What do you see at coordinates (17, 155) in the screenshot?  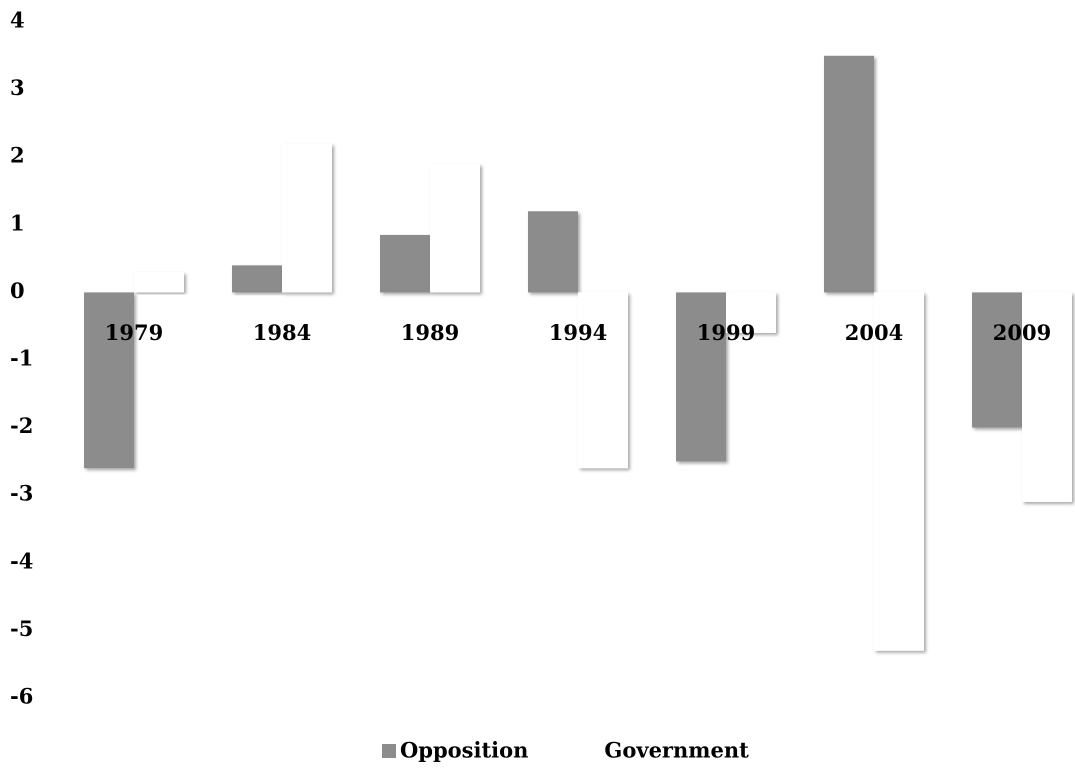 I see `y-tick-label: 2` at bounding box center [17, 155].